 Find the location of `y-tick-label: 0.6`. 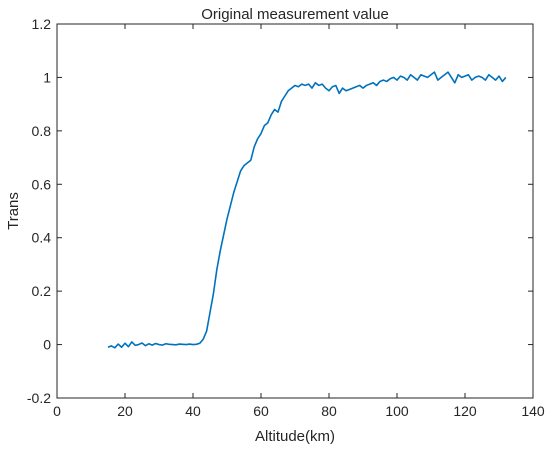

y-tick-label: 0.6 is located at coordinates (42, 184).